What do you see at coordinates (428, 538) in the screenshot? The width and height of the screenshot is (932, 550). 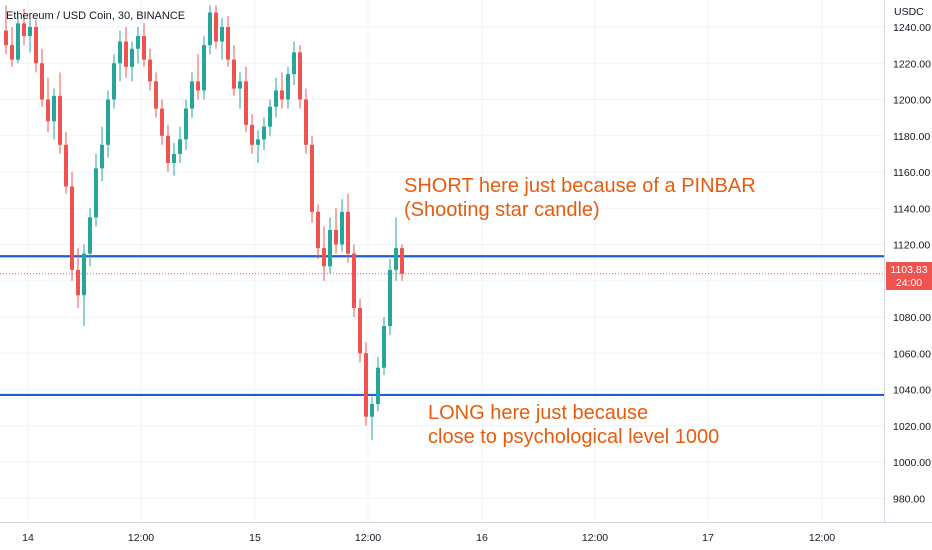 I see `time-axis: 14 12:00 15 12:00 16 12:00 17 12:00` at bounding box center [428, 538].